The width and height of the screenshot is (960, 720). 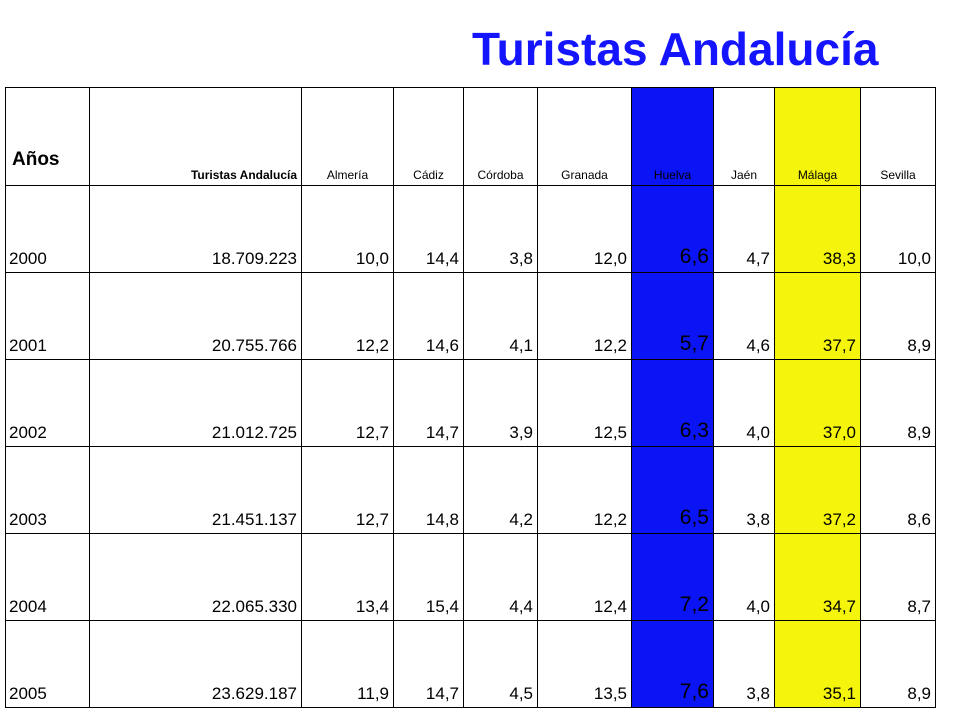 What do you see at coordinates (500, 403) in the screenshot?
I see `cell-cordoba: 3,9` at bounding box center [500, 403].